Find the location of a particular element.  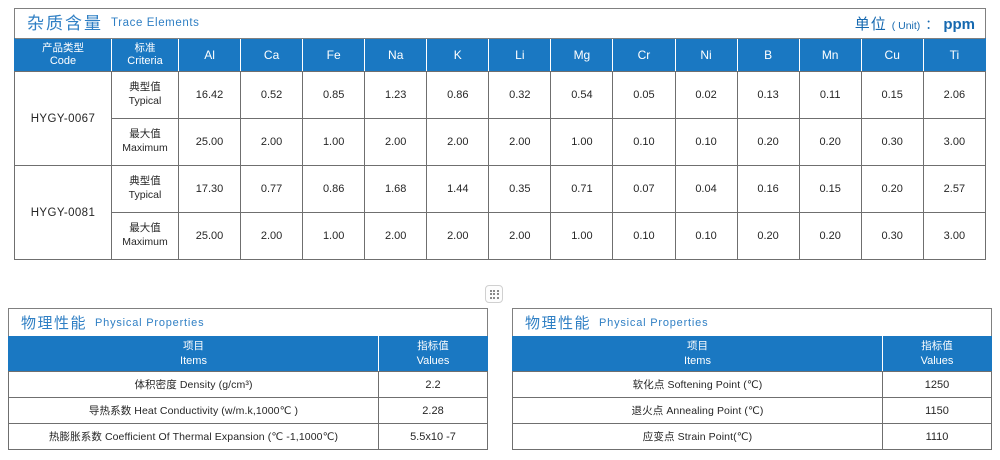

prop-item-label: 应变点 Strain Point(℃) is located at coordinates (697, 436).